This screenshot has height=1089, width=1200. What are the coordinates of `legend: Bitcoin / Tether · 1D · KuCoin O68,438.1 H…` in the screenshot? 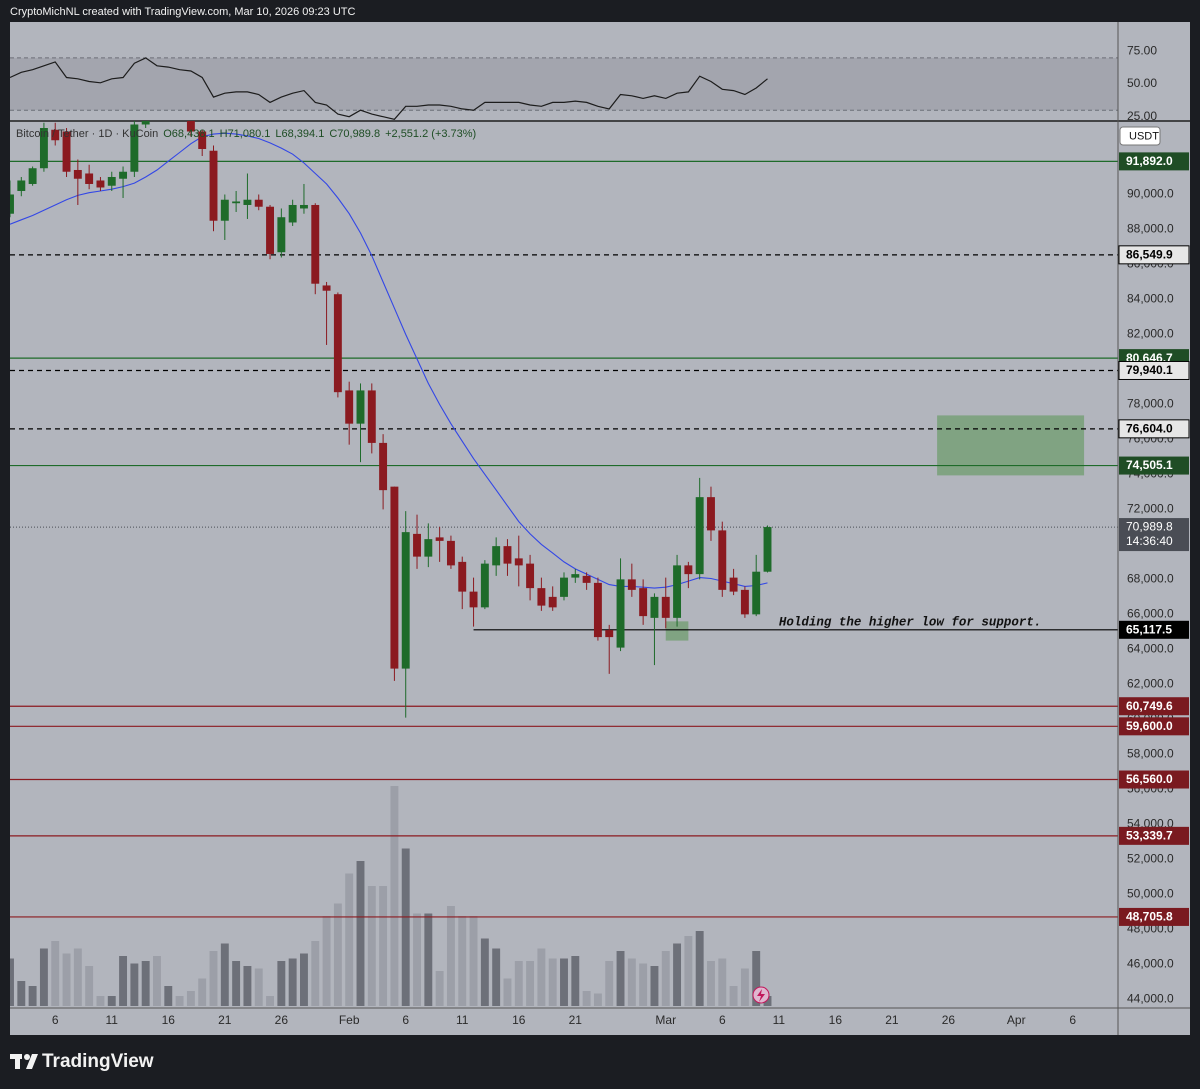 It's located at (246, 134).